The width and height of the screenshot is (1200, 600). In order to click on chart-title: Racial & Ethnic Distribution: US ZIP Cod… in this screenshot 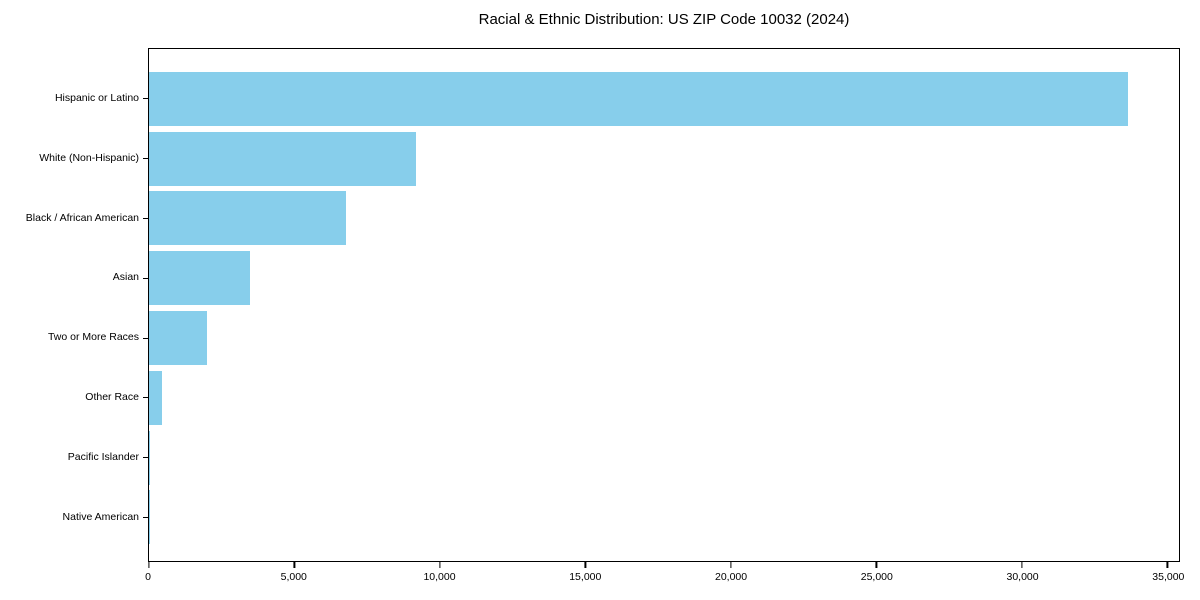, I will do `click(664, 19)`.